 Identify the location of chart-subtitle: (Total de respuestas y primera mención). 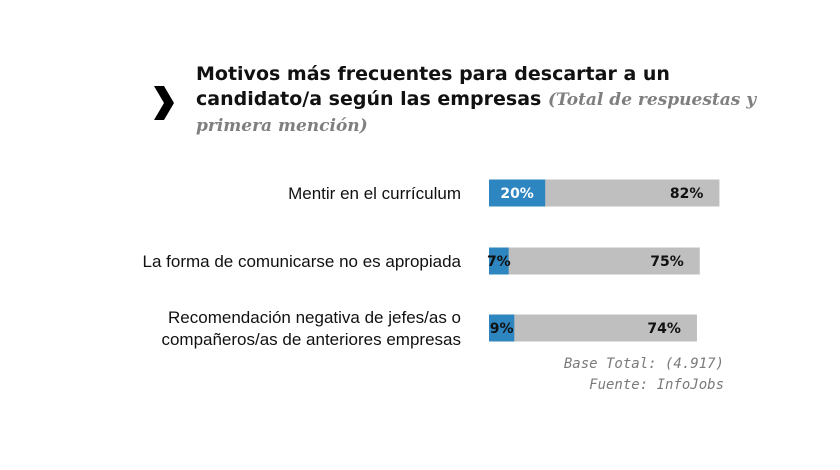
(476, 113).